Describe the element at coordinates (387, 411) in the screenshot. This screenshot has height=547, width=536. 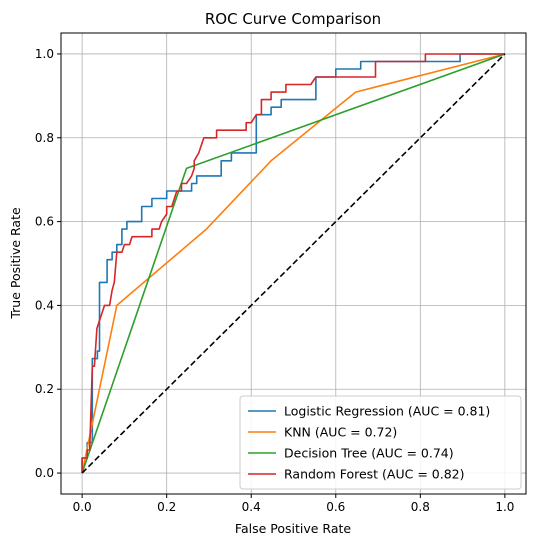
I see `legend-label-0: Logistic Regression (AUC = 0.81)` at that location.